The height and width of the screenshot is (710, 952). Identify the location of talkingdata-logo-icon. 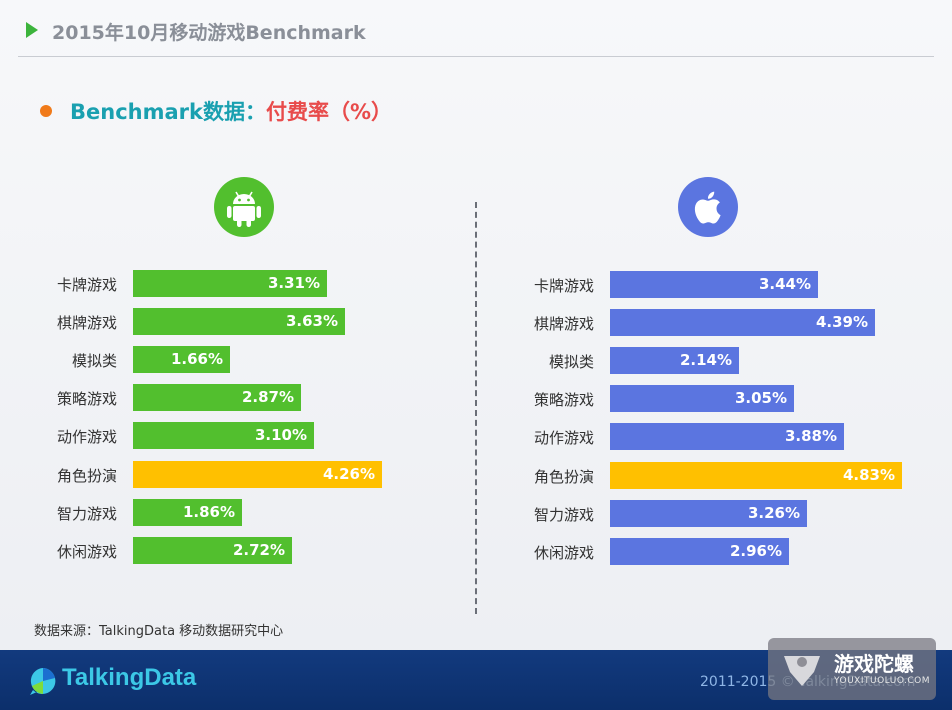
(43, 681).